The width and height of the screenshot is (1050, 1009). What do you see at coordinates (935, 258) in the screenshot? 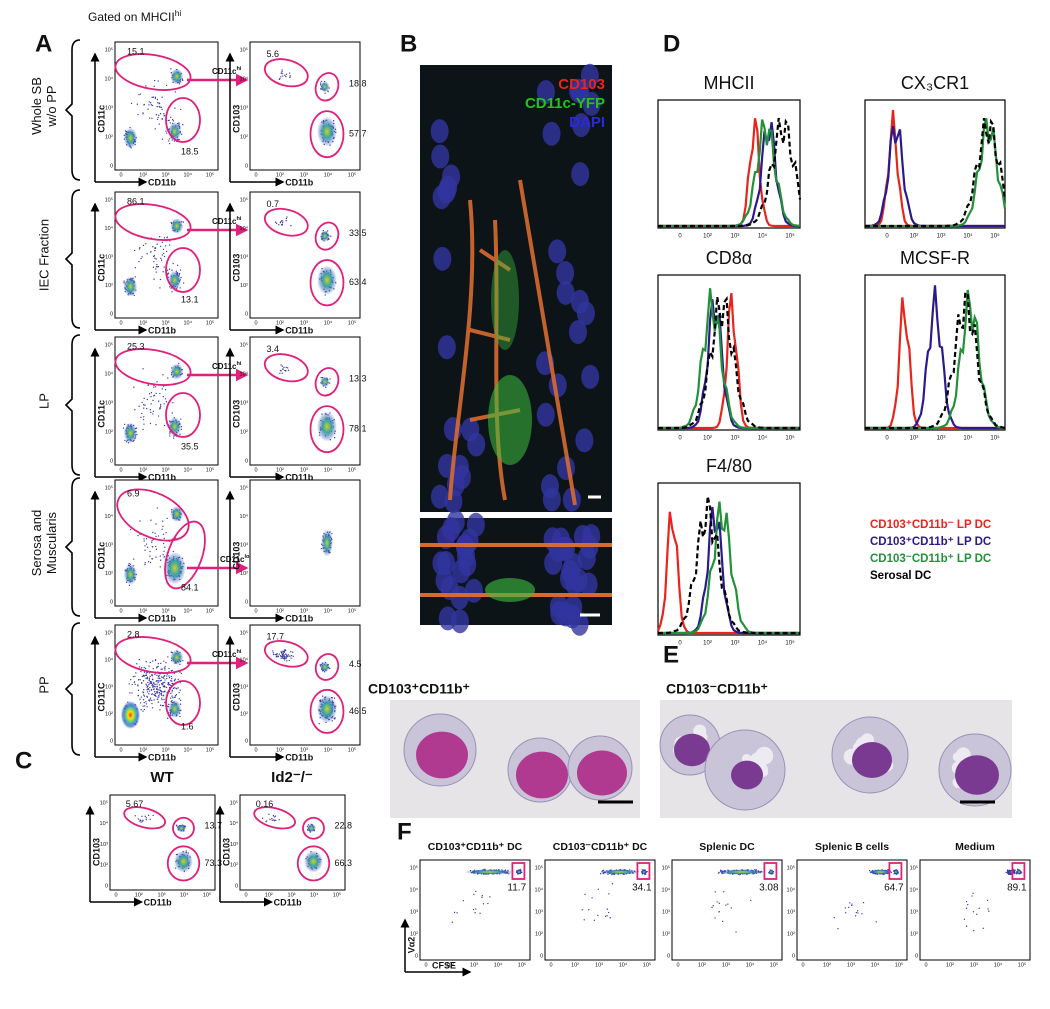
I see `histogram-title: MCSF-R` at bounding box center [935, 258].